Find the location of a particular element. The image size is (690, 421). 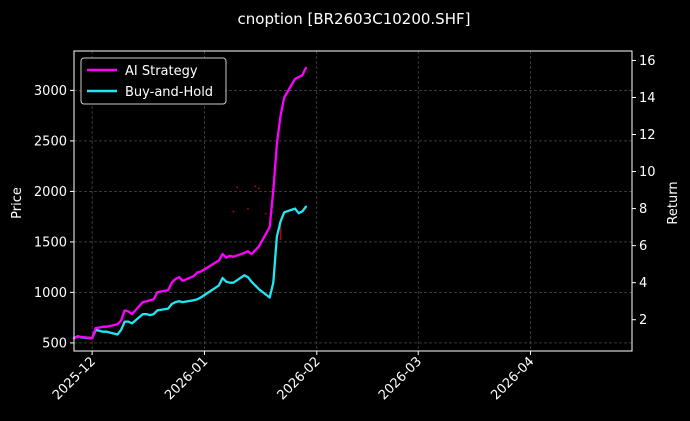

y-right-tick-label: 4 is located at coordinates (643, 283).